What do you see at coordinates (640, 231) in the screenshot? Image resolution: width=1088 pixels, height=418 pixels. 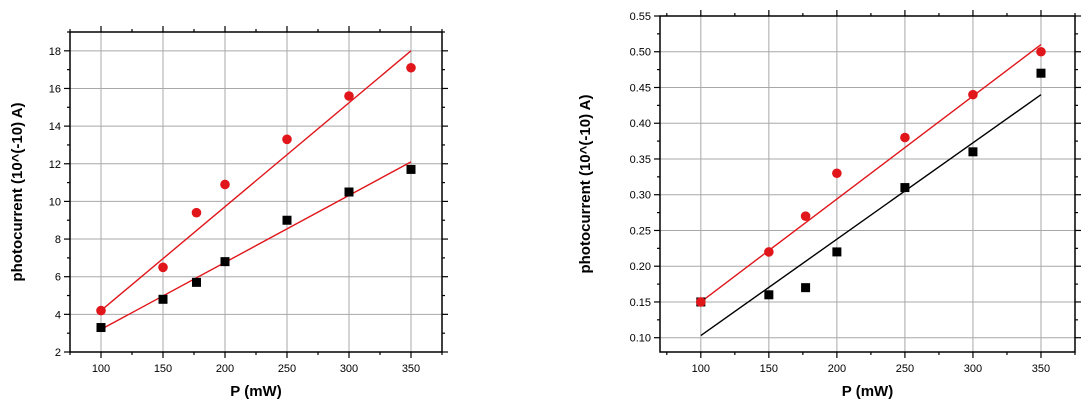 I see `y-tick-label: 0.25` at bounding box center [640, 231].